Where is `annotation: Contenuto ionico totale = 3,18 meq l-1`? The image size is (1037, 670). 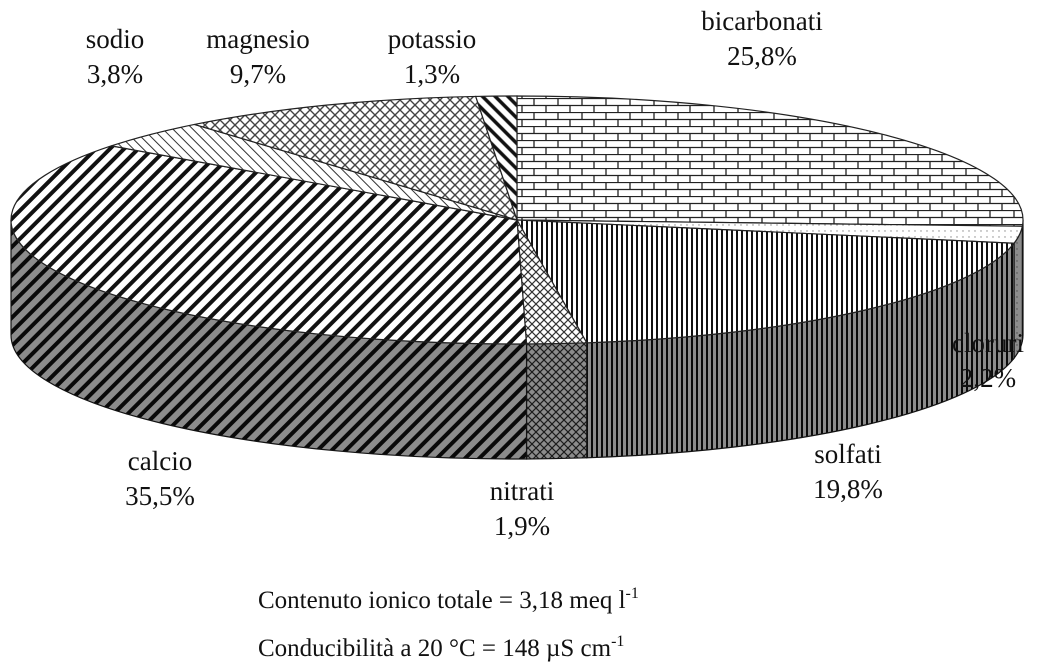
annotation: Contenuto ionico totale = 3,18 meq l-1 is located at coordinates (448, 599).